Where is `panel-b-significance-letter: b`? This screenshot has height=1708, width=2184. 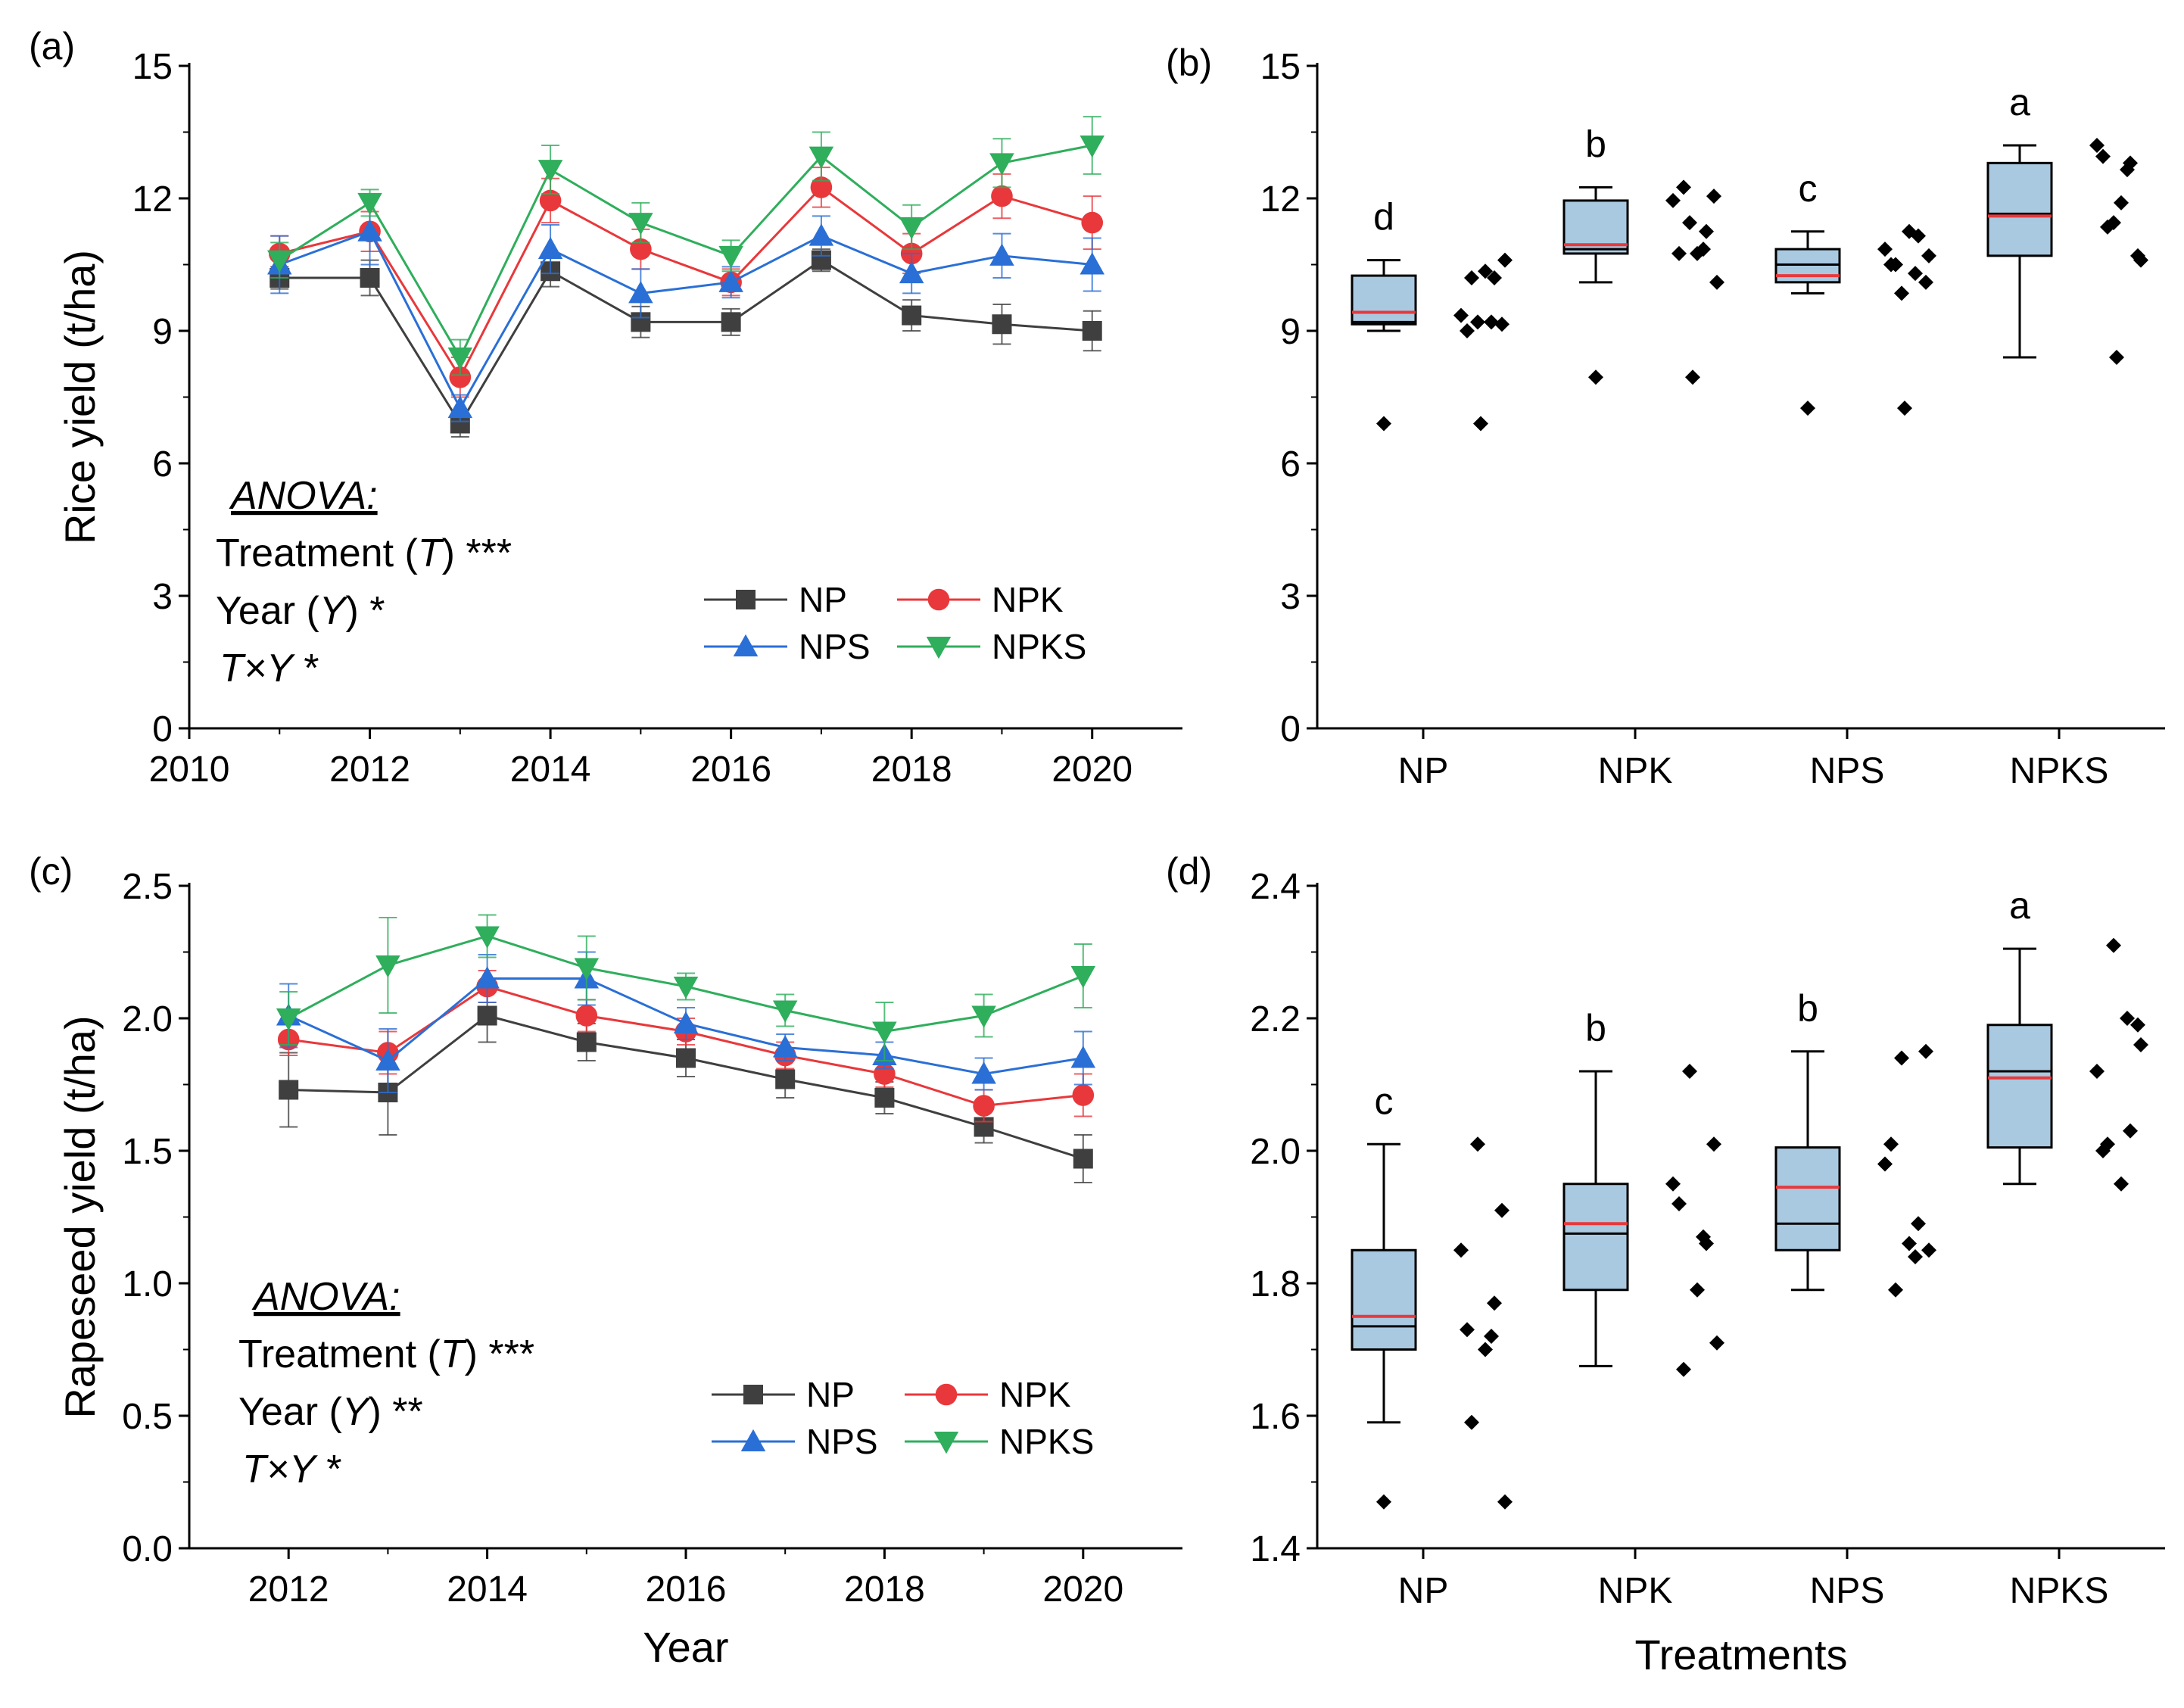
panel-b-significance-letter: b is located at coordinates (1595, 144).